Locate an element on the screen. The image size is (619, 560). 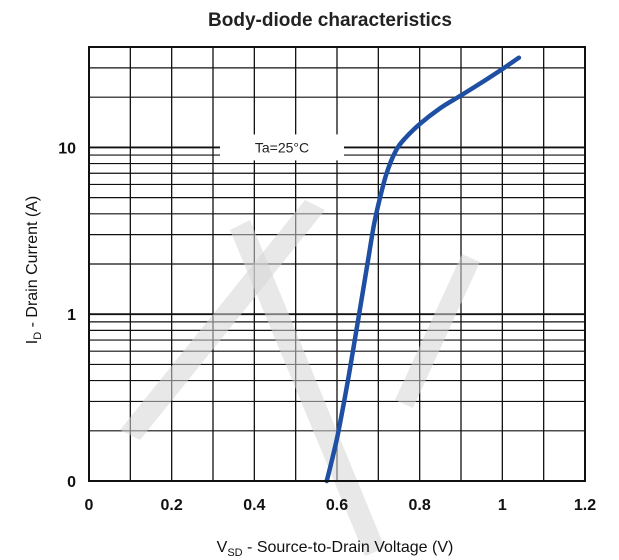
x-axis-label-rest: - Source-to-Drain Voltage (V) is located at coordinates (348, 547).